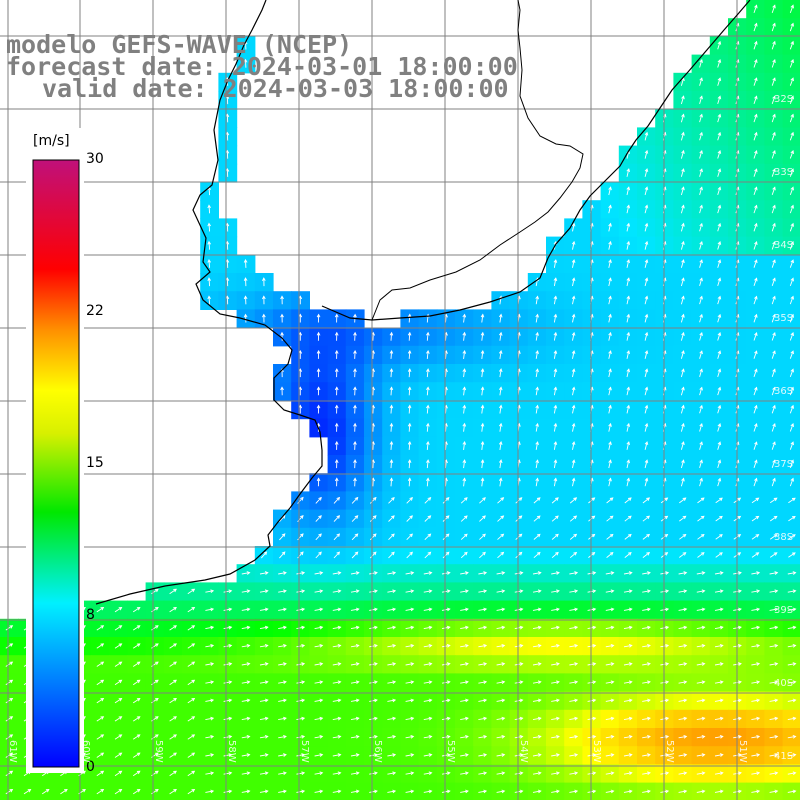  Describe the element at coordinates (51, 141) in the screenshot. I see `colorbar-unit-label: [m/s]` at that location.